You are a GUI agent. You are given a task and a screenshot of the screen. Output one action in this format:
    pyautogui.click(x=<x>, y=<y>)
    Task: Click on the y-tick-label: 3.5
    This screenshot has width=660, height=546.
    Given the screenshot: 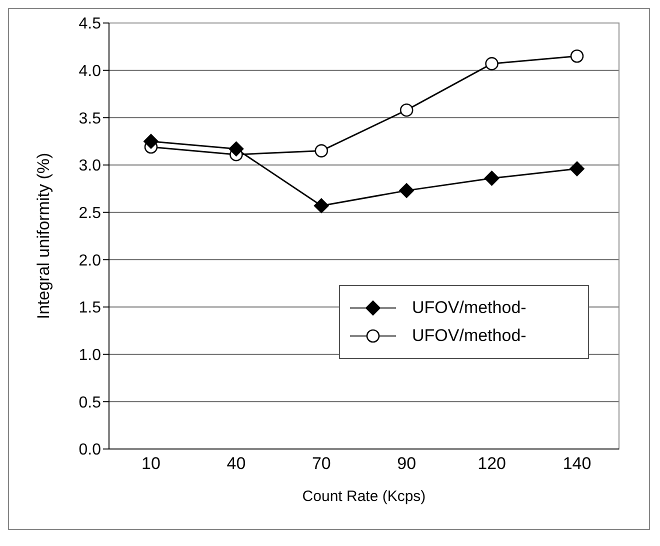 What is the action you would take?
    pyautogui.click(x=90, y=119)
    